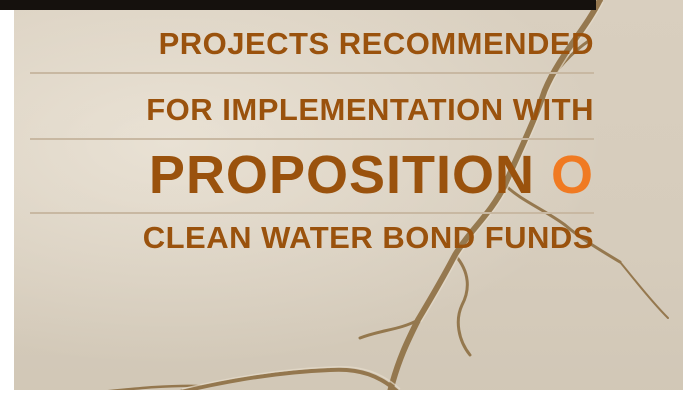 The height and width of the screenshot is (406, 683). I want to click on proposition-word: PROPOSITION, so click(341, 175).